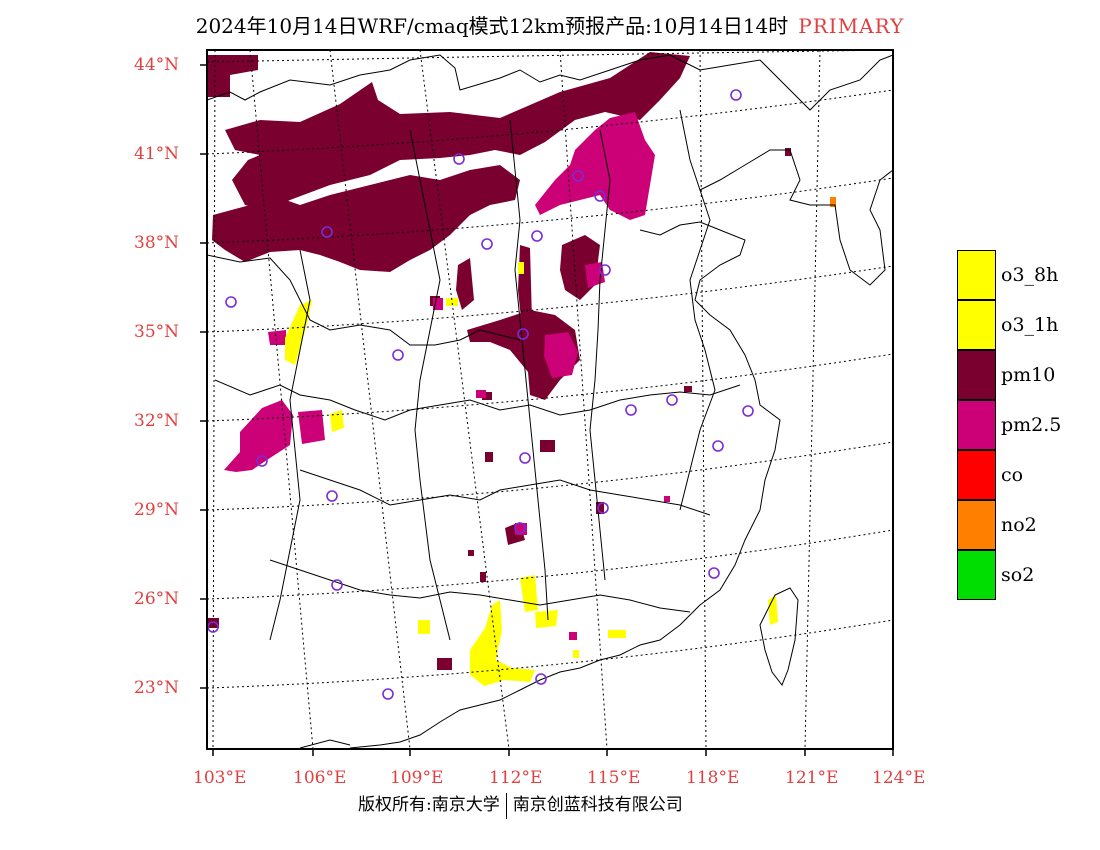 The image size is (1100, 850). What do you see at coordinates (429, 805) in the screenshot?
I see `copyright-left: 版权所有:南京大学` at bounding box center [429, 805].